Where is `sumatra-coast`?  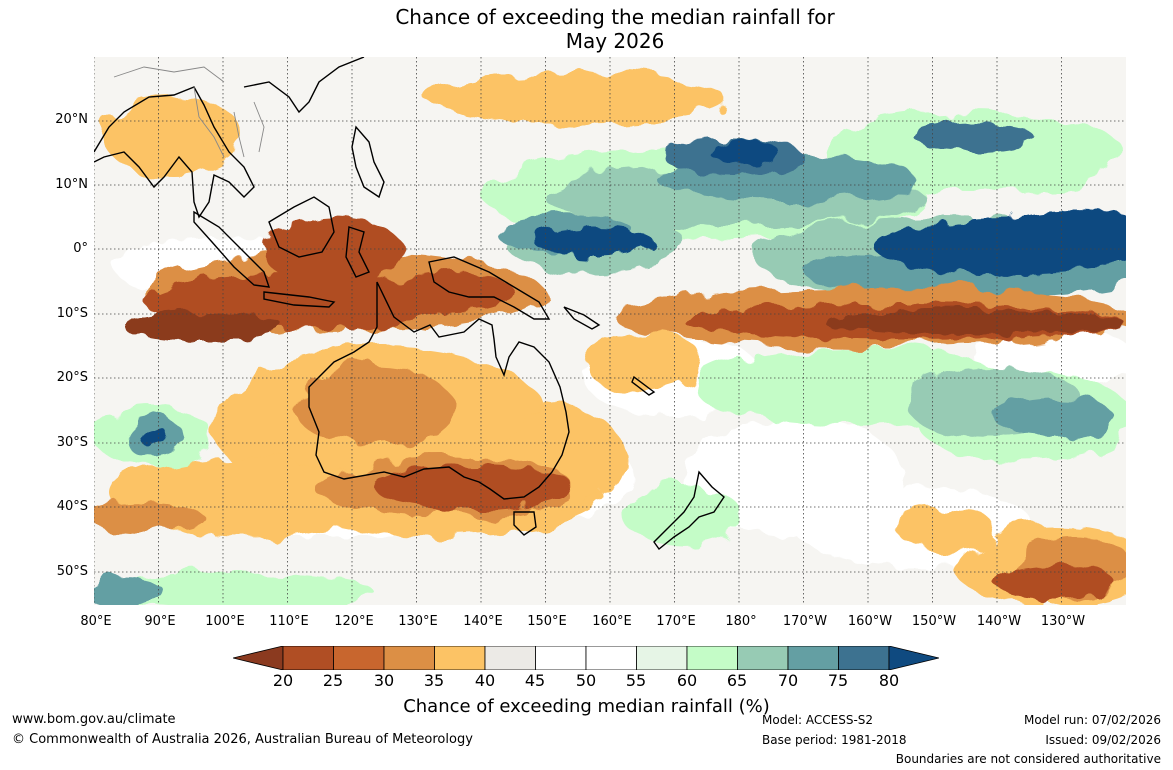
sumatra-coast is located at coordinates (232, 249).